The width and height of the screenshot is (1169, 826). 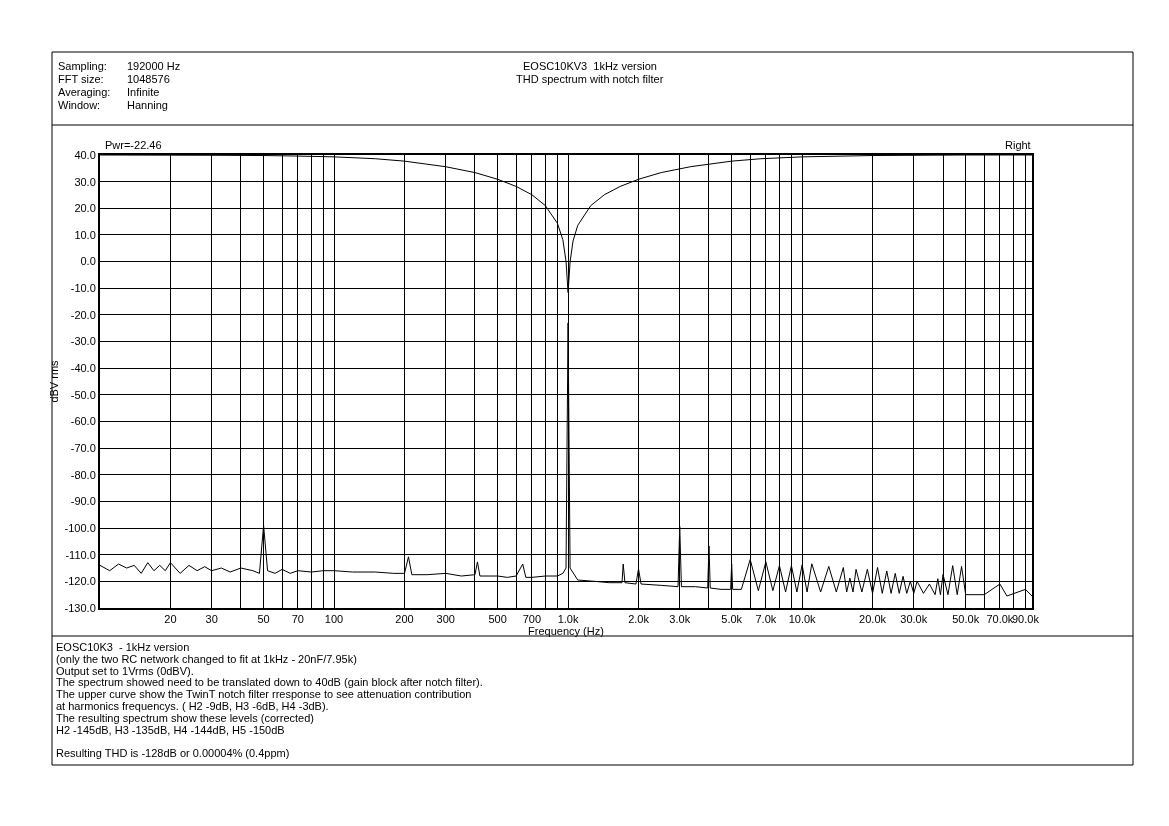 I want to click on x-tick-label: 700, so click(x=531, y=619).